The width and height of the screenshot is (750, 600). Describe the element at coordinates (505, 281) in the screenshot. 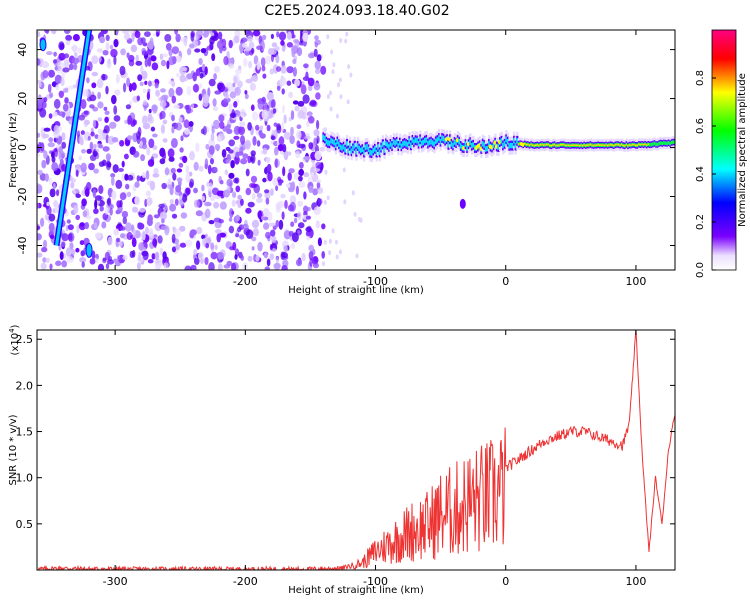

I see `x-tick-label: 0` at that location.